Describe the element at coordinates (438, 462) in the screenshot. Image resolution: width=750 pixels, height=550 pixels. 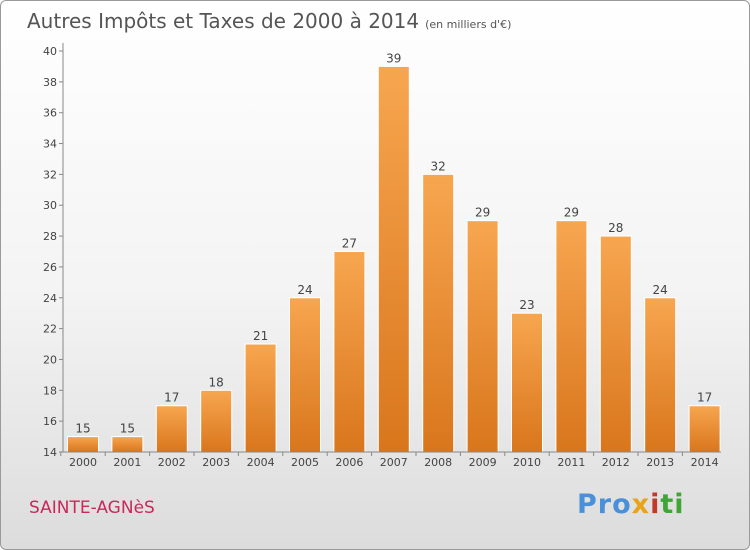
I see `x-tick-label-2008: 2008` at that location.